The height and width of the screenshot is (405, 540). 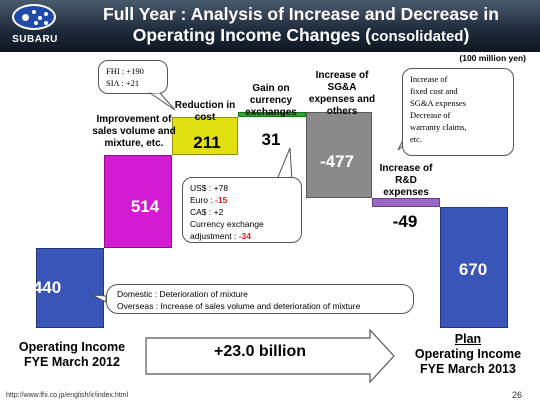 What do you see at coordinates (406, 202) in the screenshot?
I see `bar-rd` at bounding box center [406, 202].